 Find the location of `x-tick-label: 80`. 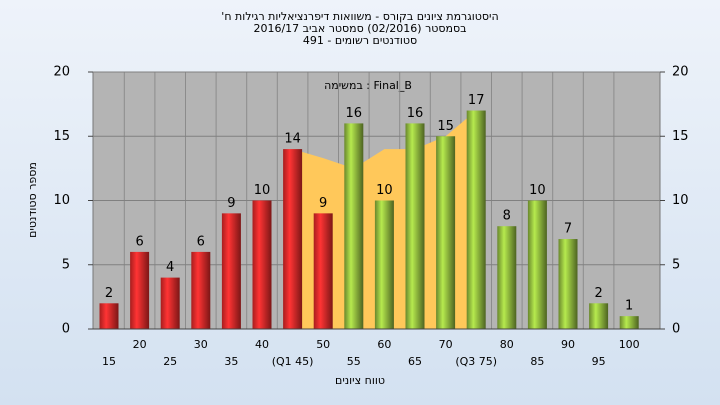

x-tick-label: 80 is located at coordinates (507, 344).